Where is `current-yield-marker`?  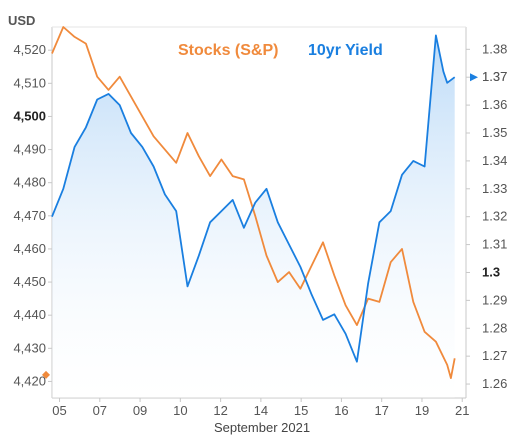 current-yield-marker is located at coordinates (474, 77).